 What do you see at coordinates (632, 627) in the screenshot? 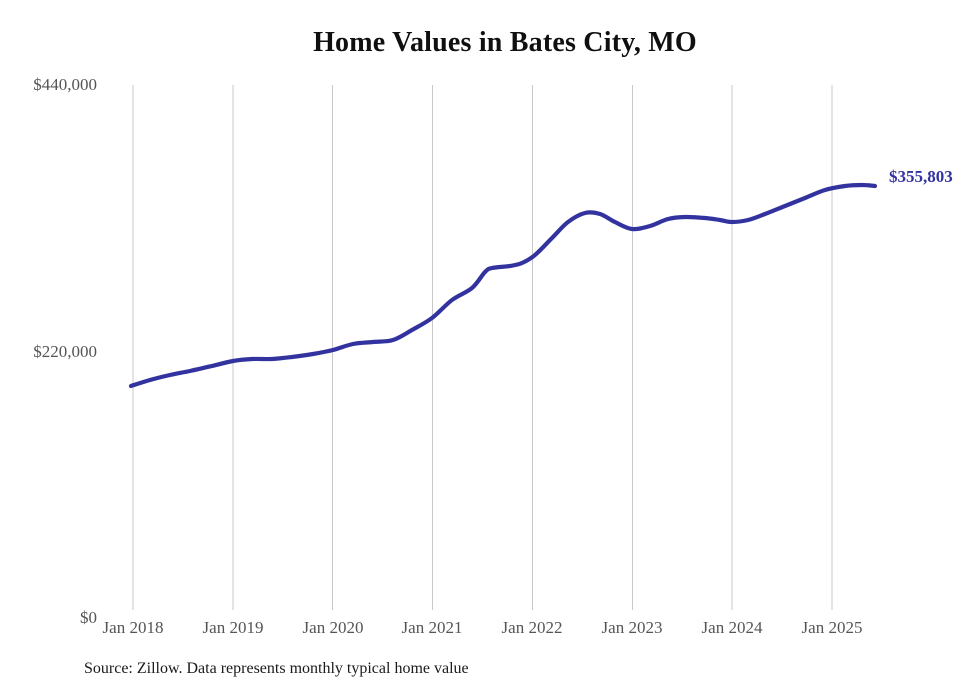
I see `x-axis-tick-jan-2023: Jan 2023` at bounding box center [632, 627].